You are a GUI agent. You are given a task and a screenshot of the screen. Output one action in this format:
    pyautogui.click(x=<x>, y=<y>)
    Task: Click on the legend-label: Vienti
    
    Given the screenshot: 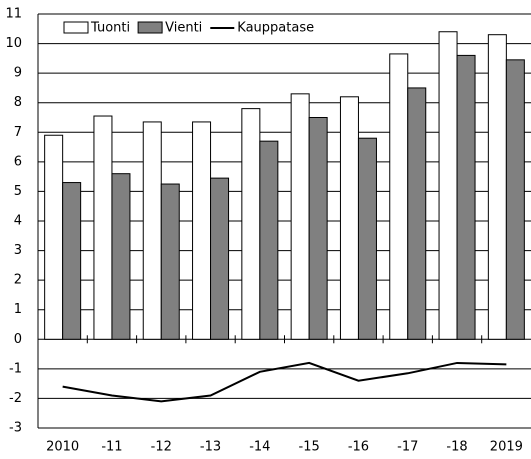 What is the action you would take?
    pyautogui.click(x=183, y=28)
    